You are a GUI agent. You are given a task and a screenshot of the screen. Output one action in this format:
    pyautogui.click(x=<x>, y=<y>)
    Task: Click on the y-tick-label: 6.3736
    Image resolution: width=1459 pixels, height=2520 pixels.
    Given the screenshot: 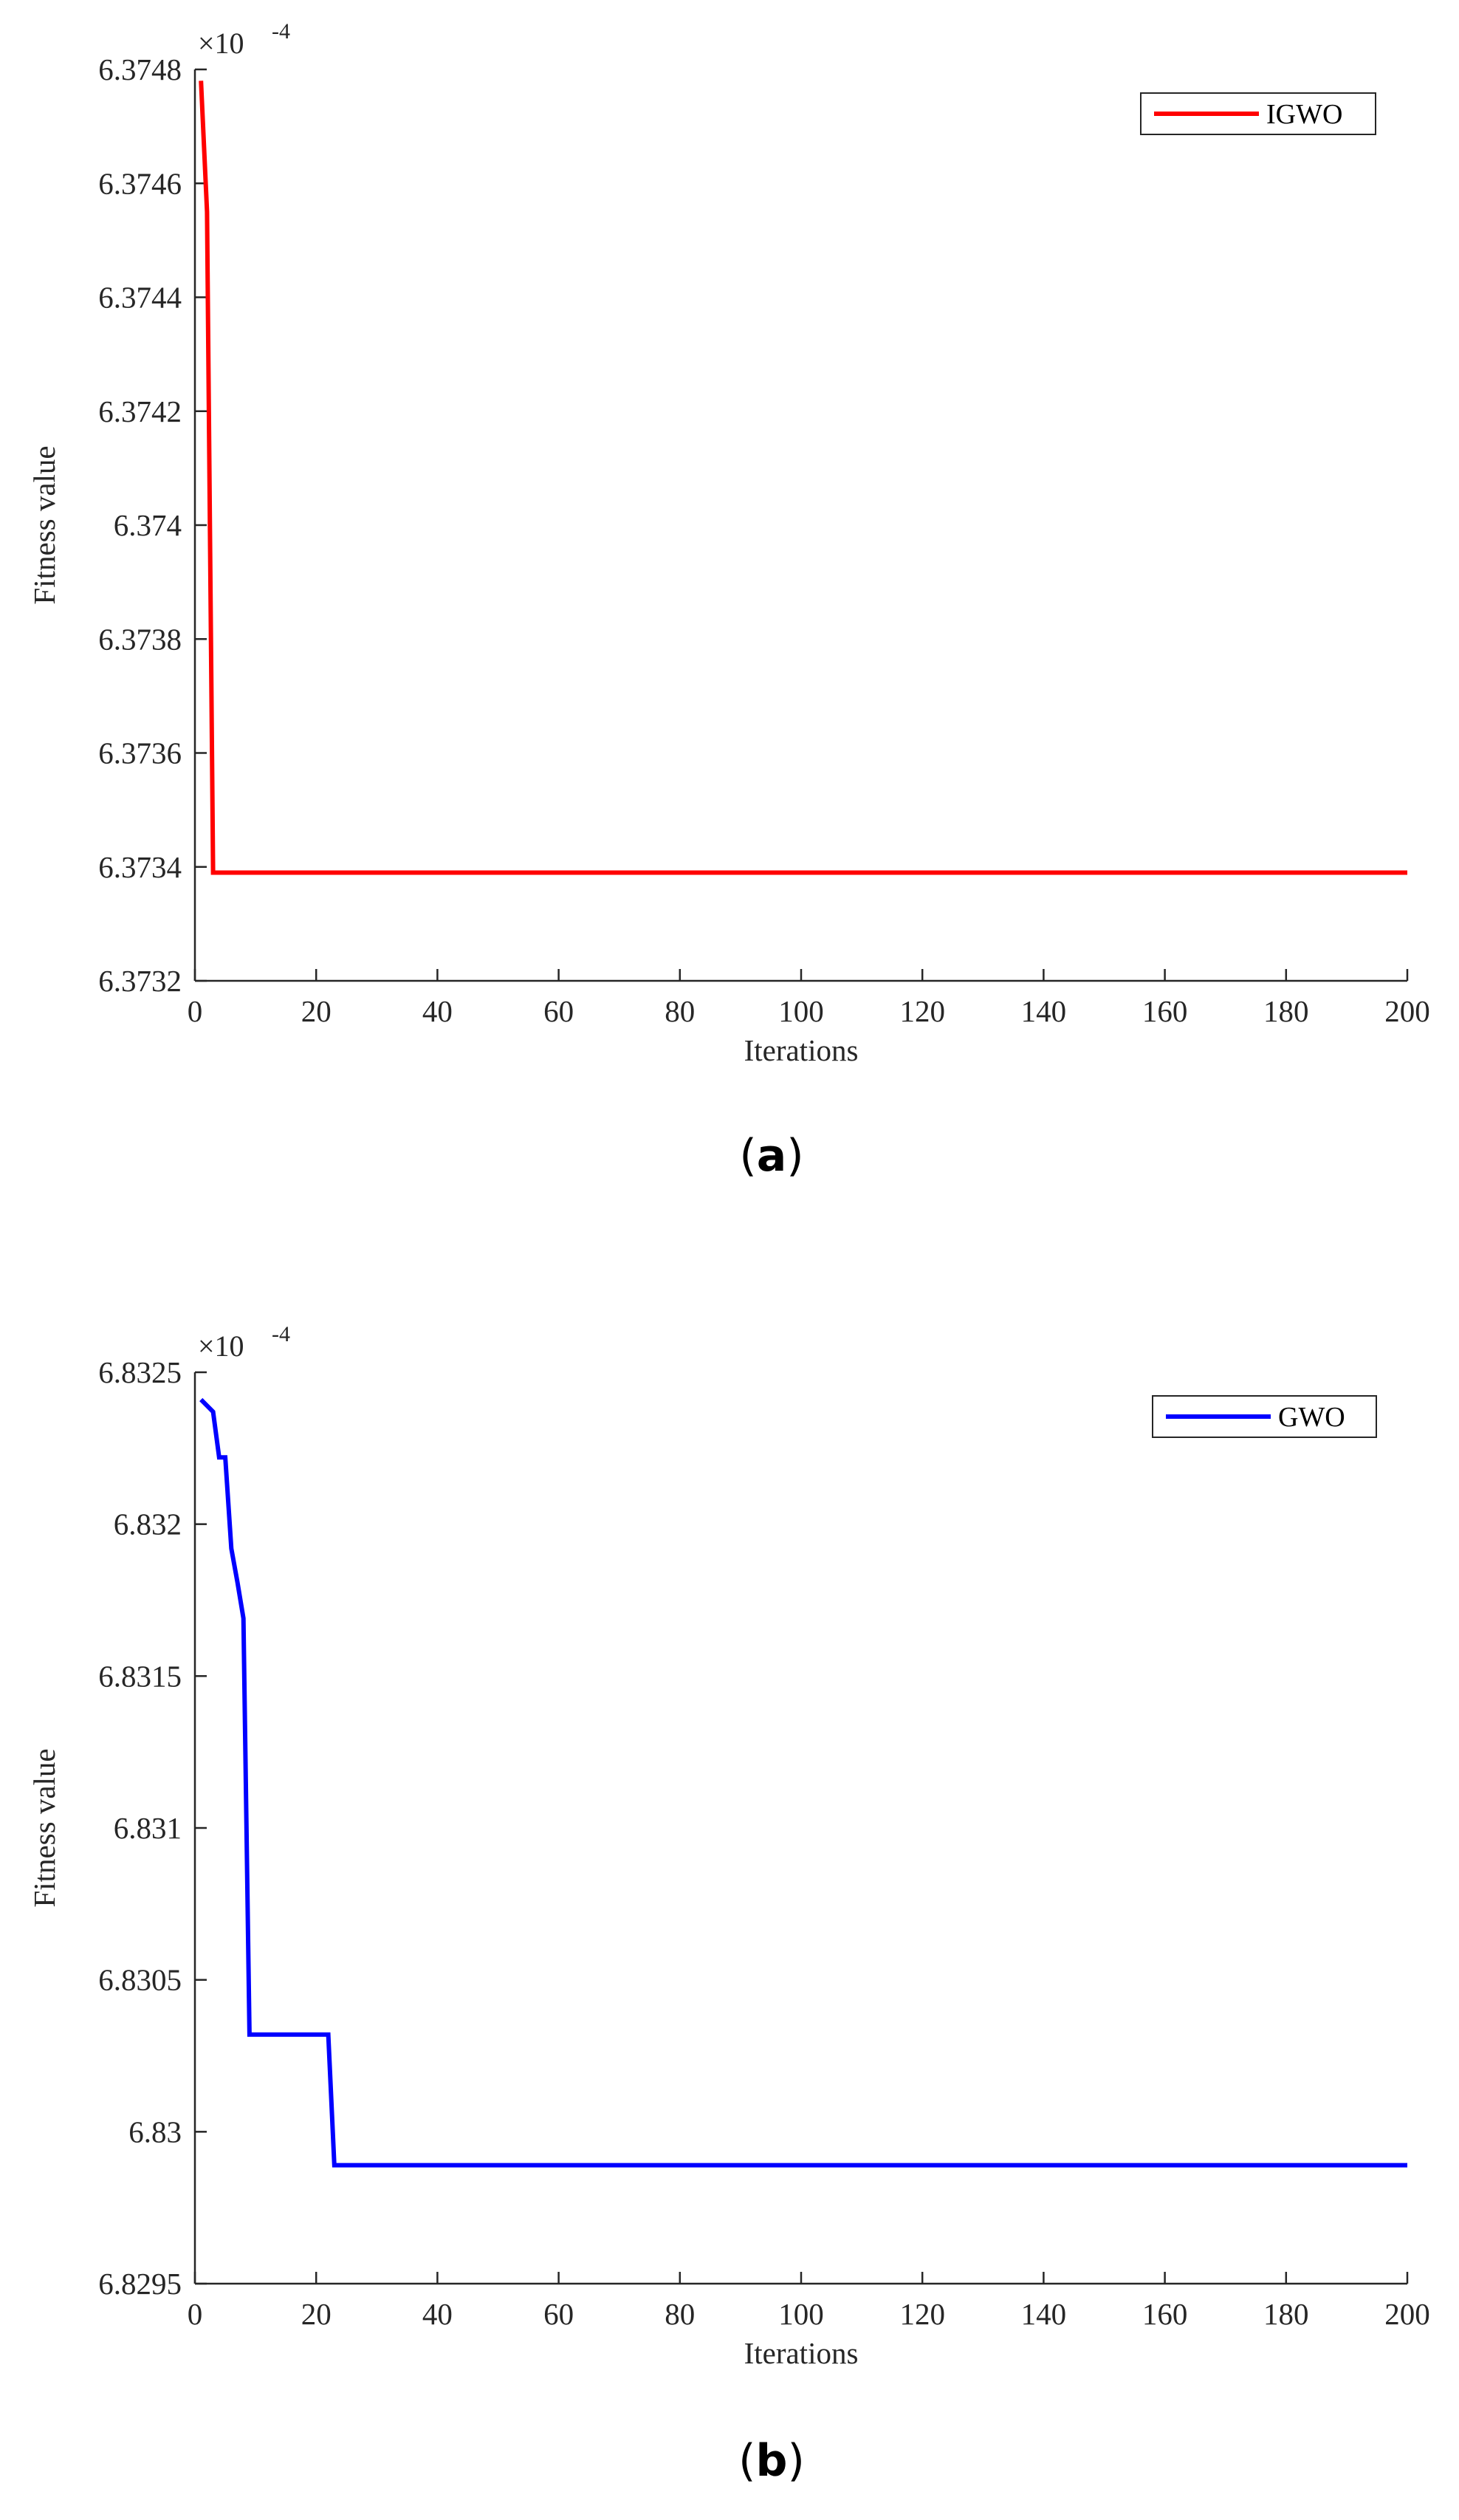 What is the action you would take?
    pyautogui.click(x=140, y=753)
    